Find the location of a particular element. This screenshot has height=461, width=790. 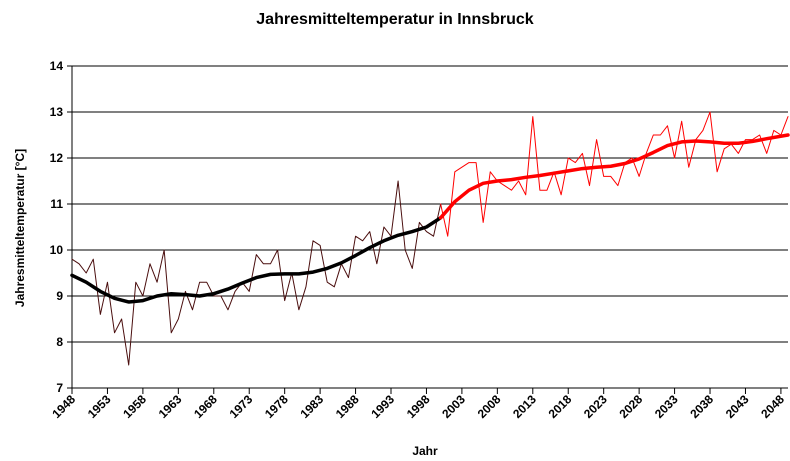

x-tick-label: 1958 is located at coordinates (134, 406).